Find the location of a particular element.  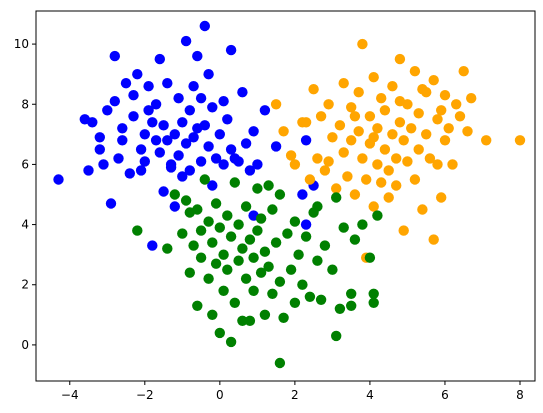

x-tick-label: 4 is located at coordinates (370, 395).